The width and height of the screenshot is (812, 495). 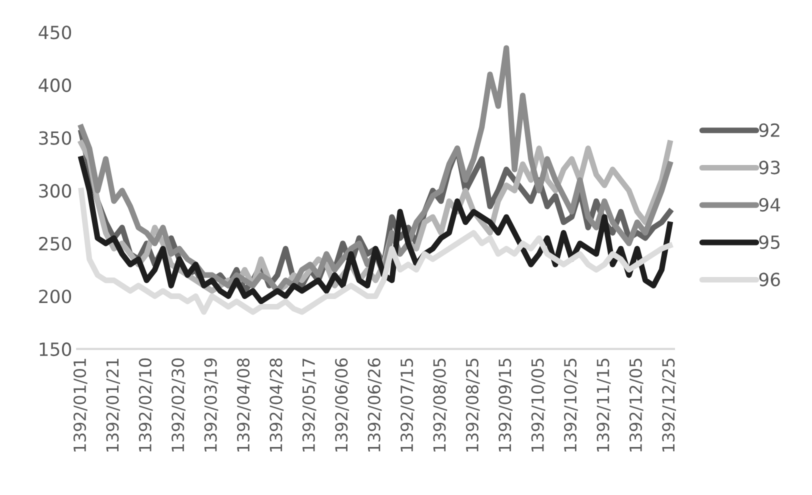 I want to click on x-tick-label: 1392/08/05, so click(x=440, y=405).